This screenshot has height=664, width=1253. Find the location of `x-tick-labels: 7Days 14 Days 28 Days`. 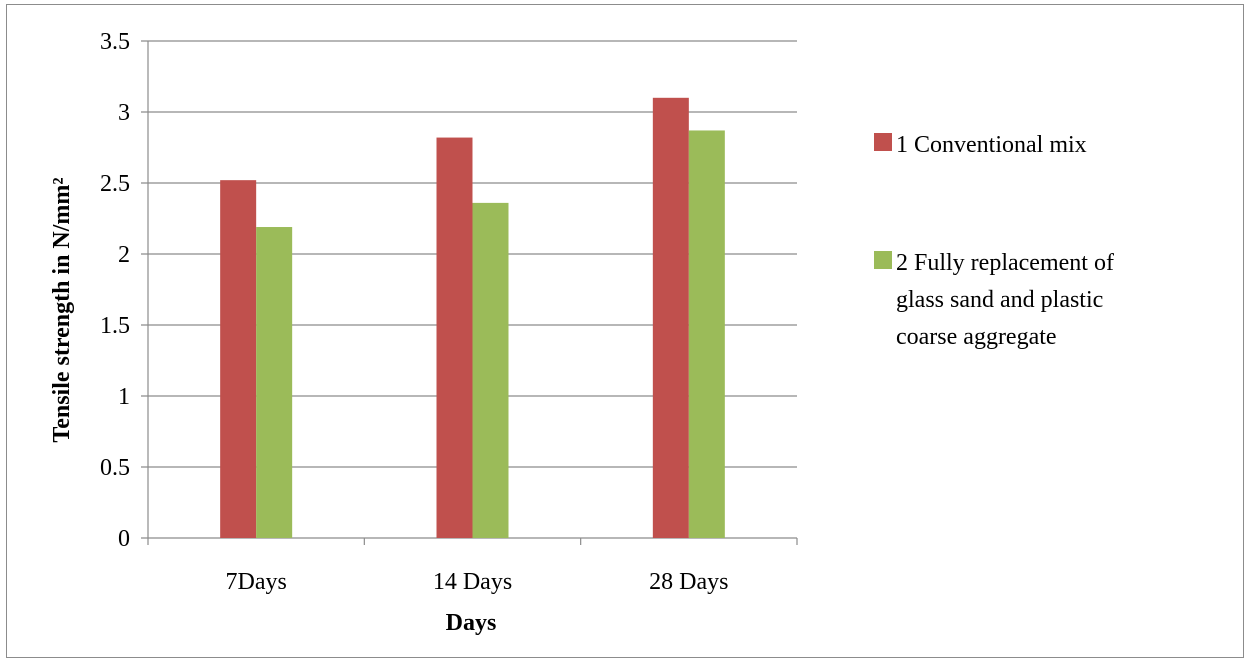

x-tick-labels: 7Days 14 Days 28 Days is located at coordinates (477, 582).